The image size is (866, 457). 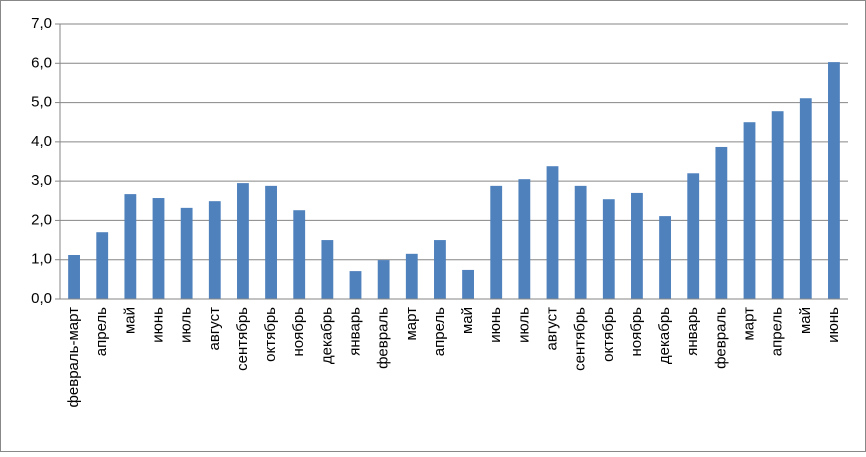 What do you see at coordinates (41, 23) in the screenshot?
I see `y-tick-label: 7,0` at bounding box center [41, 23].